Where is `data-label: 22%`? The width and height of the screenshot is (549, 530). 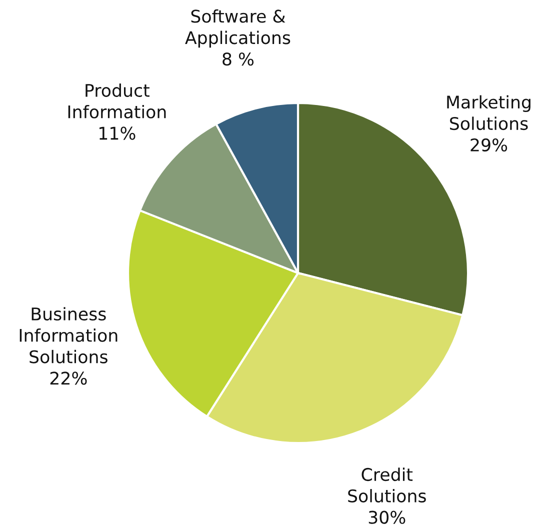 data-label: 22% is located at coordinates (68, 378).